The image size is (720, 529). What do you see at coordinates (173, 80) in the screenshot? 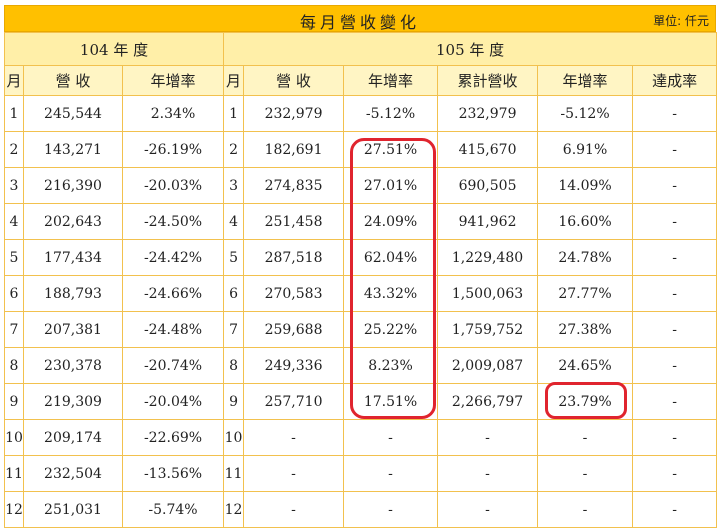
I see `col-yoy-104: 年增率` at bounding box center [173, 80].